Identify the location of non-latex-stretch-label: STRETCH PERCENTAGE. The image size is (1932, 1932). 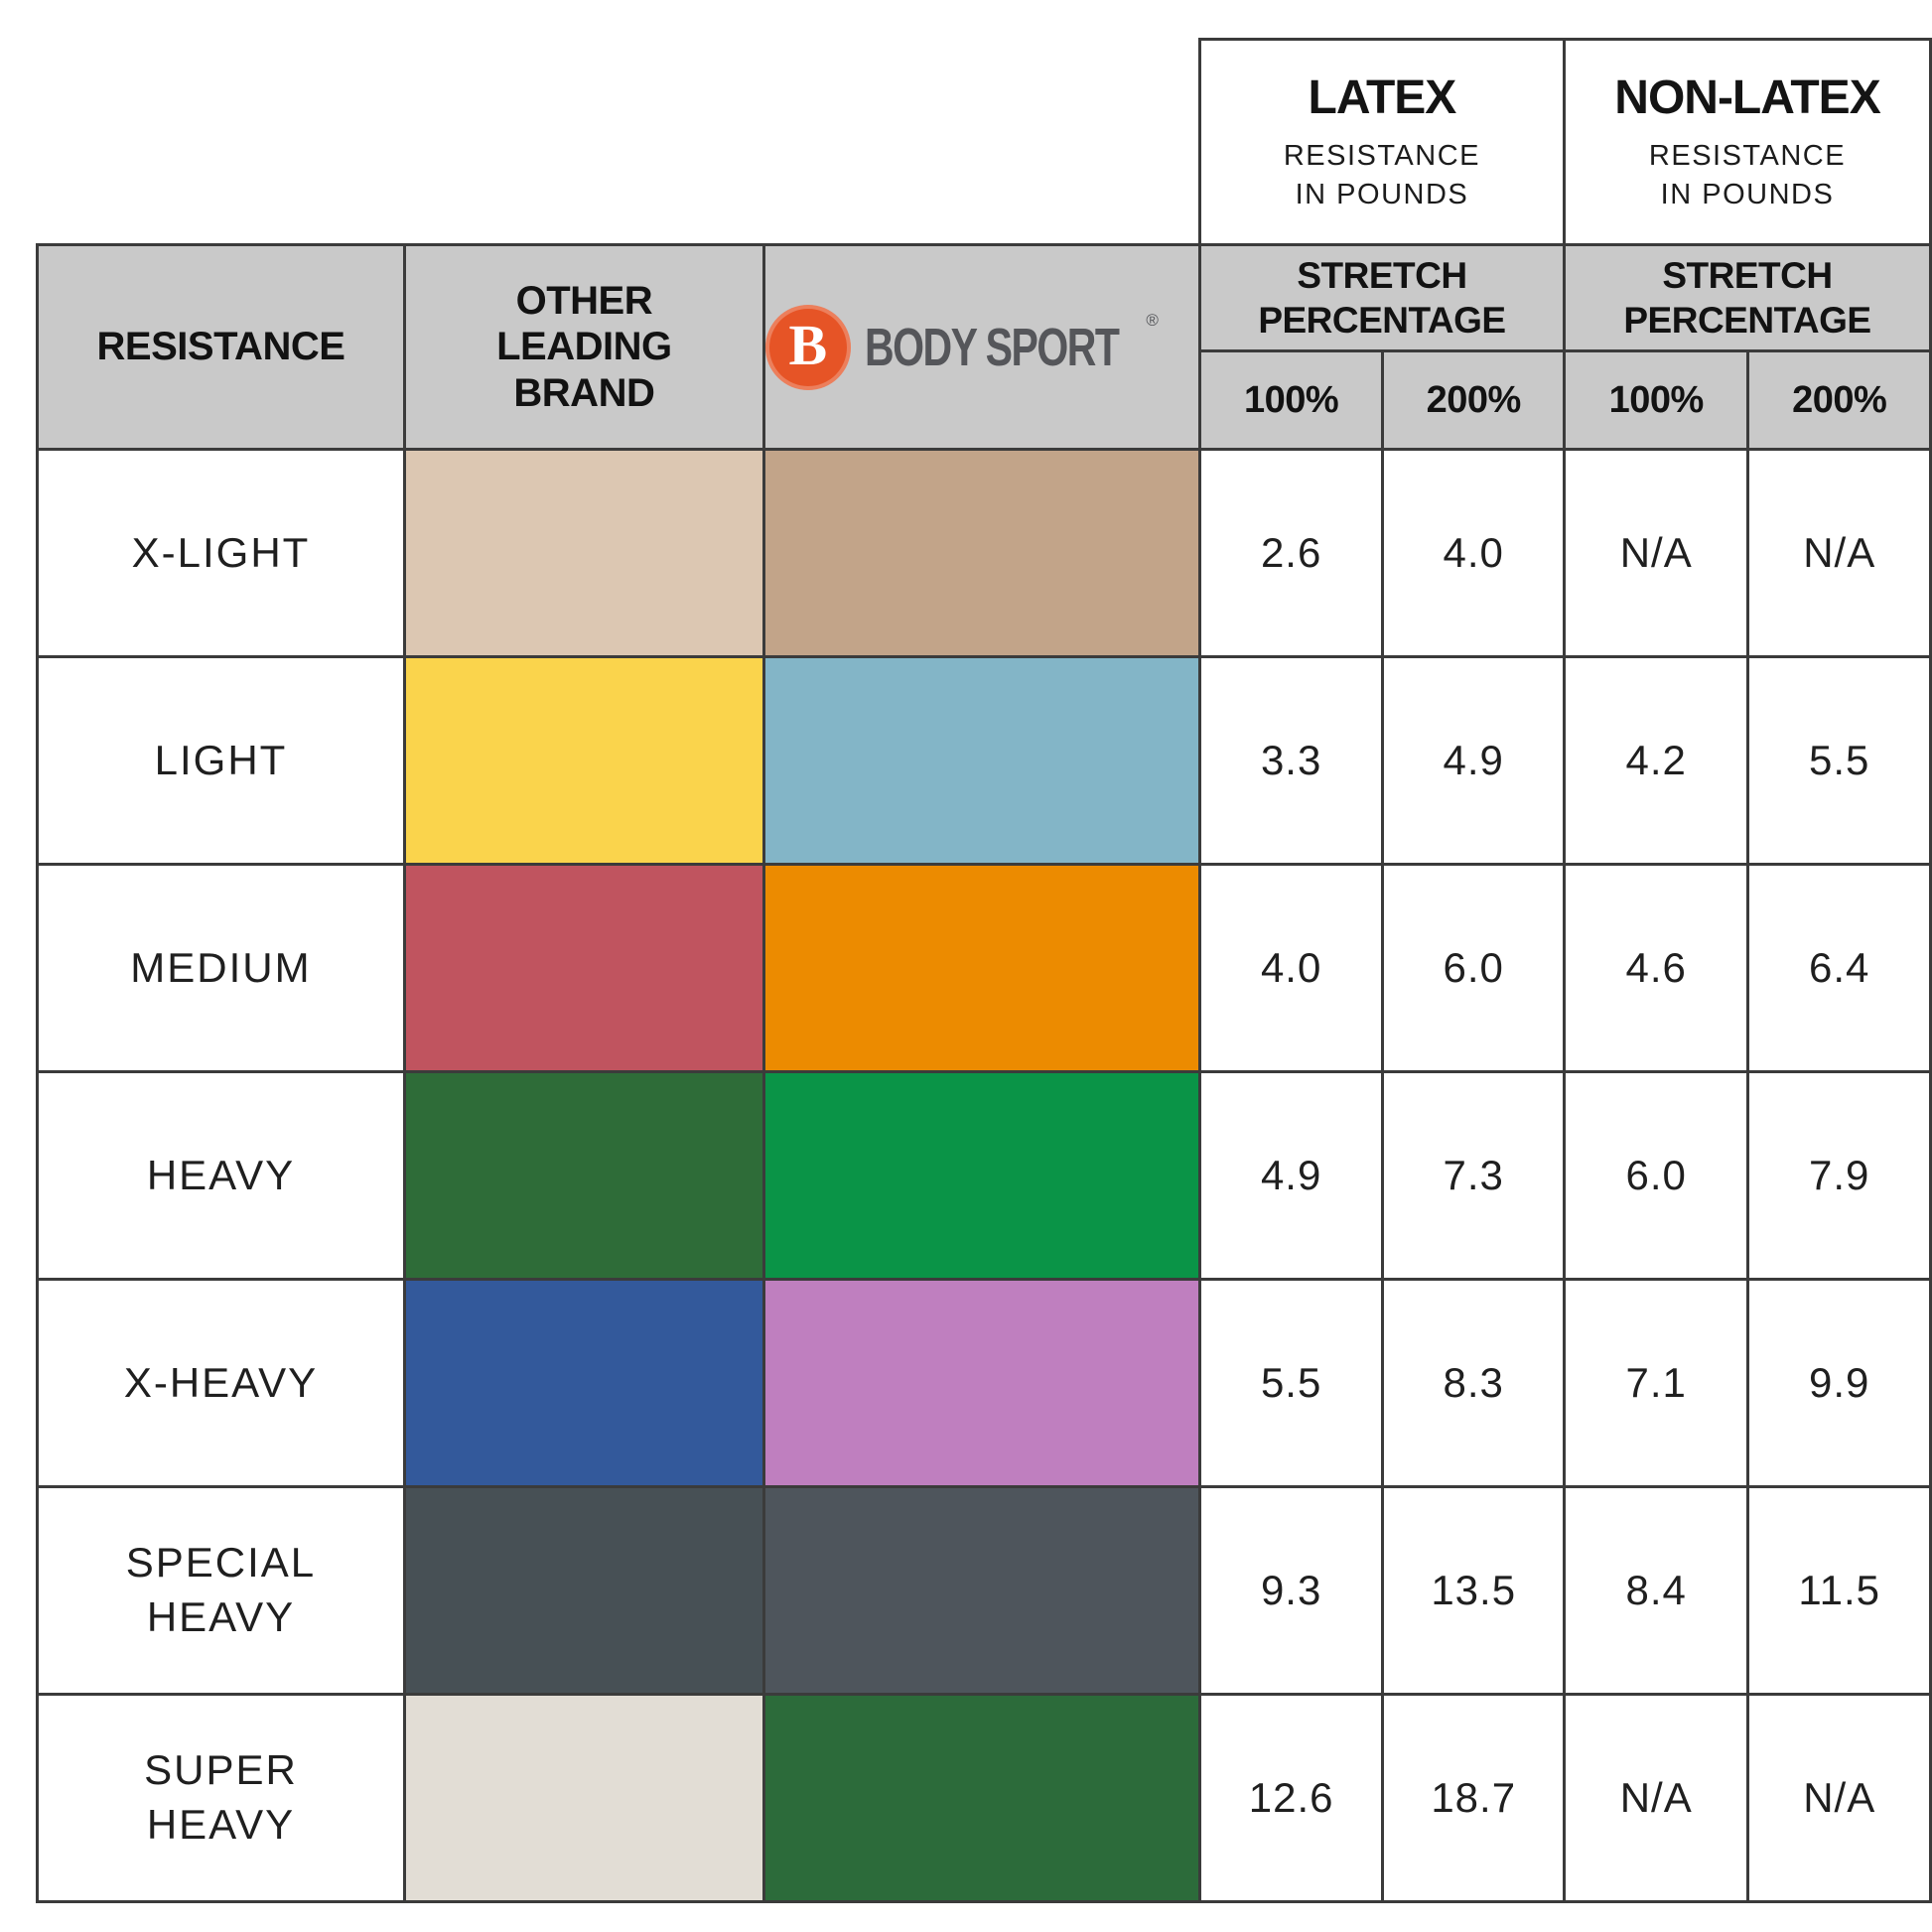
(1747, 298).